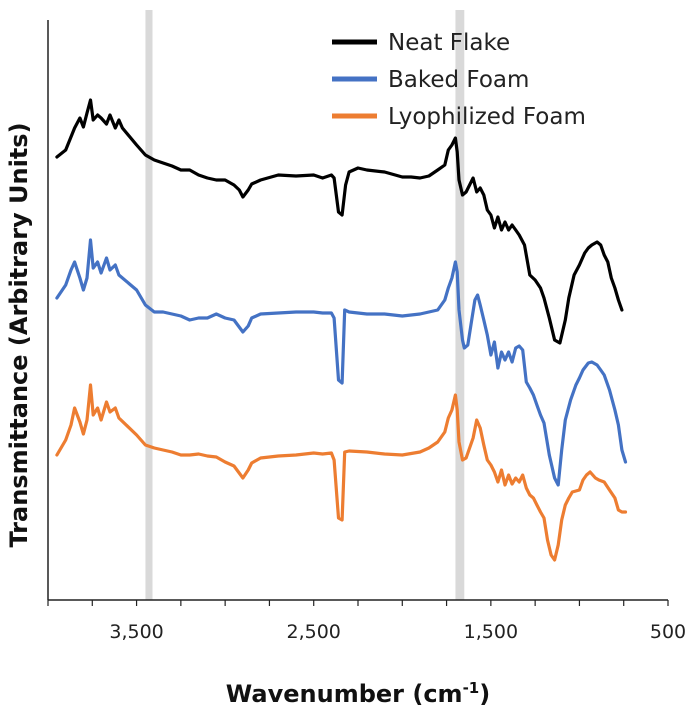 The height and width of the screenshot is (722, 700). What do you see at coordinates (136, 632) in the screenshot?
I see `x-tick-label: 3,500` at bounding box center [136, 632].